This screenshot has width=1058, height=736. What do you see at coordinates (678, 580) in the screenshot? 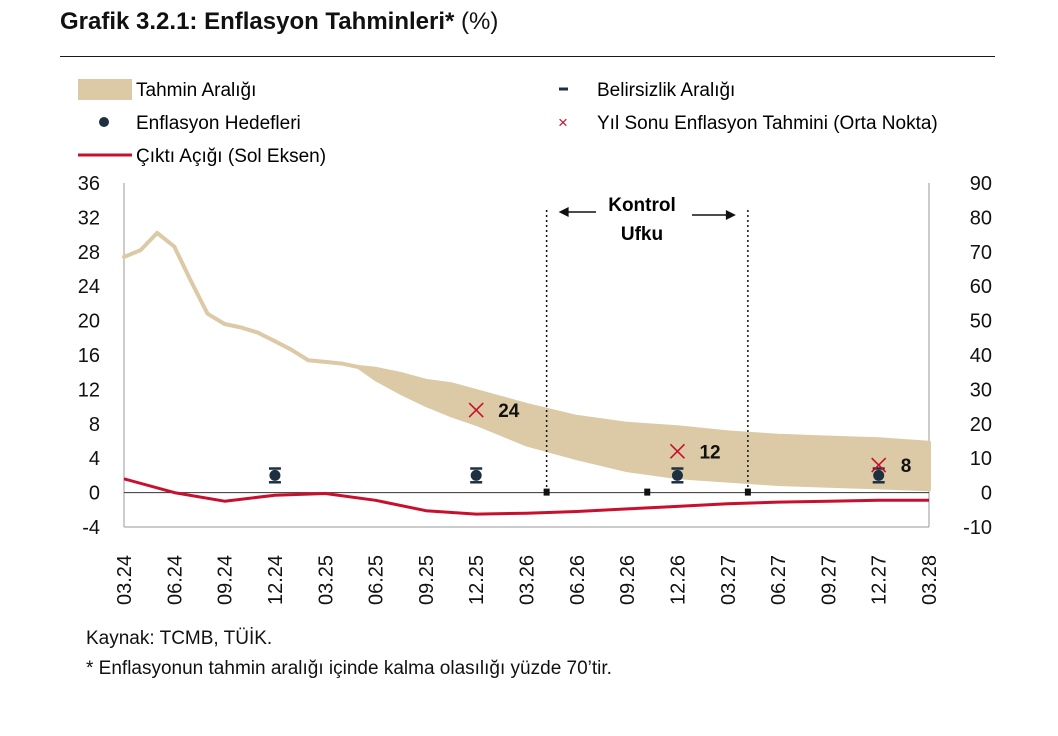
I see `x-axis-tick-label: 12.26` at bounding box center [678, 580].